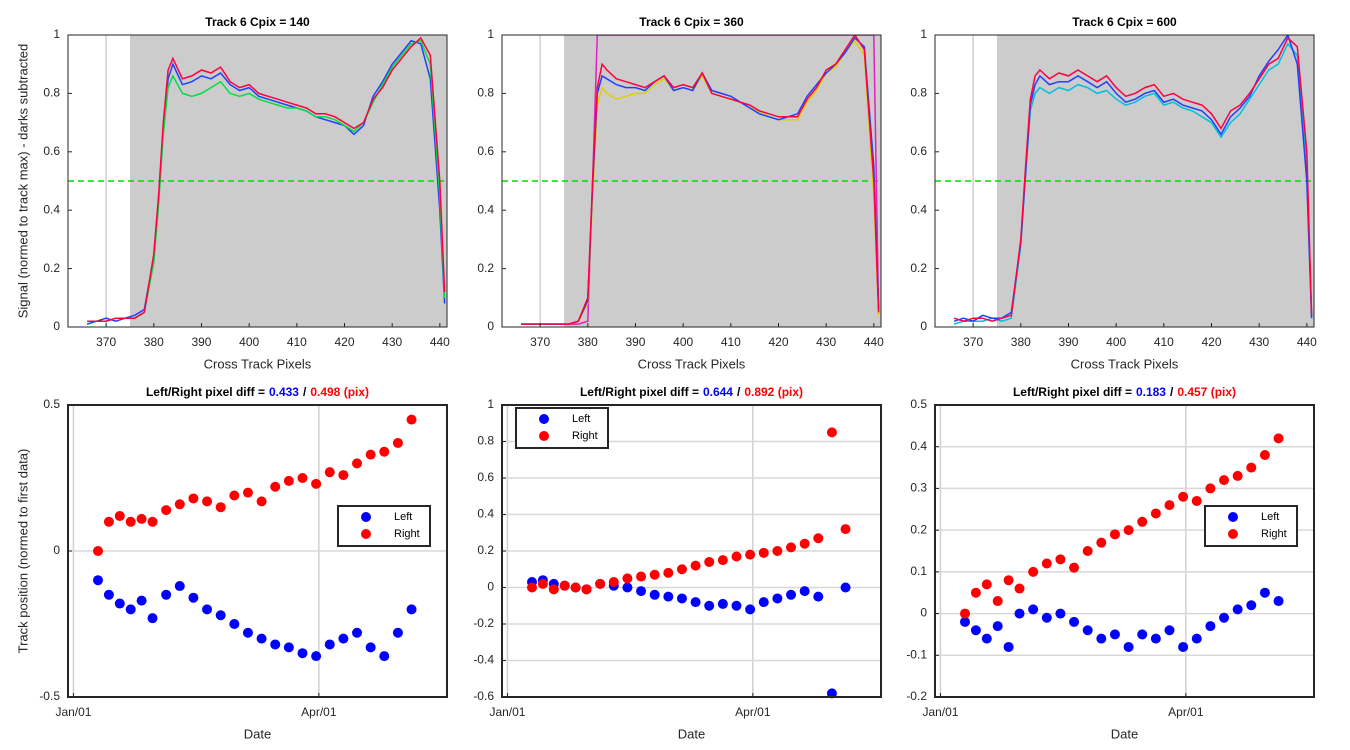  Describe the element at coordinates (485, 93) in the screenshot. I see `y-tick-label: 0.8` at that location.